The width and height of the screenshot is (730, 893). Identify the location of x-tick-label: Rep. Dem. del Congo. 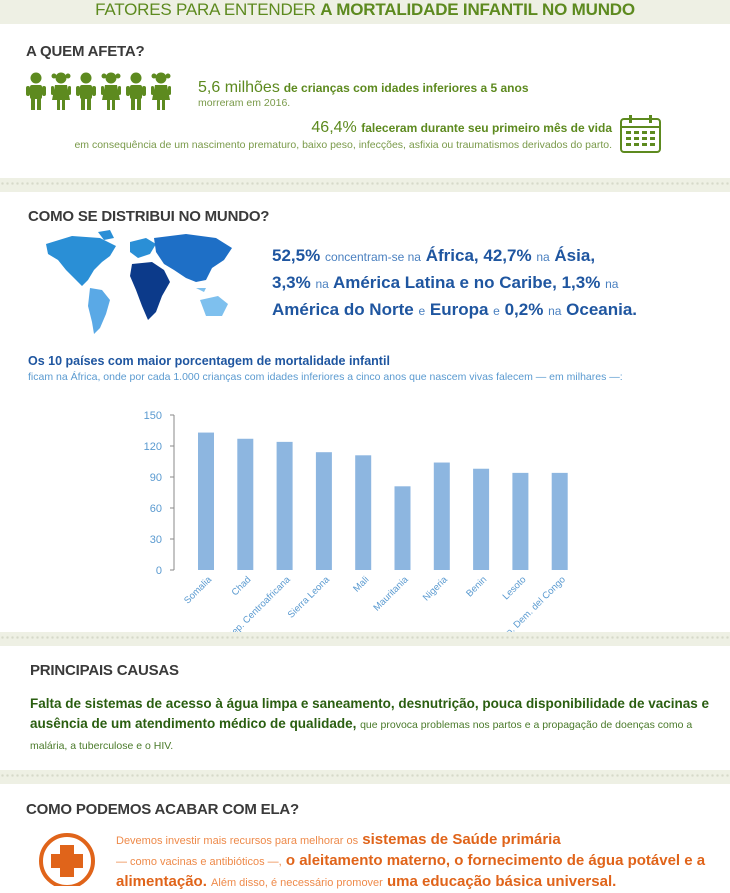
(531, 607).